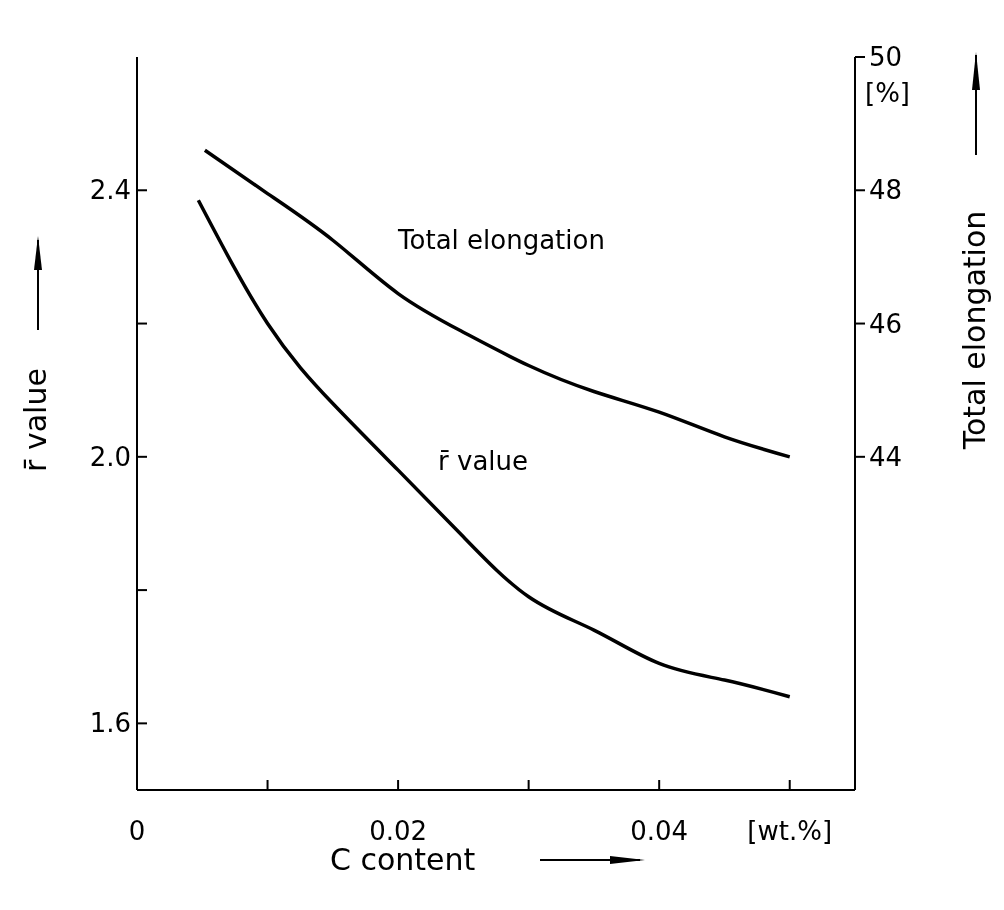  I want to click on series-label: r̄ value, so click(483, 461).